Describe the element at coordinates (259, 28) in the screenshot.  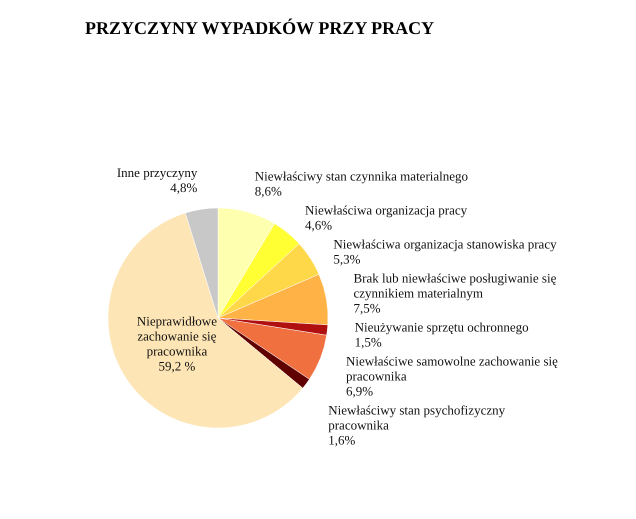
I see `chart-title: PRZYCZYNY WYPADKÓW PRZY PRACY` at that location.